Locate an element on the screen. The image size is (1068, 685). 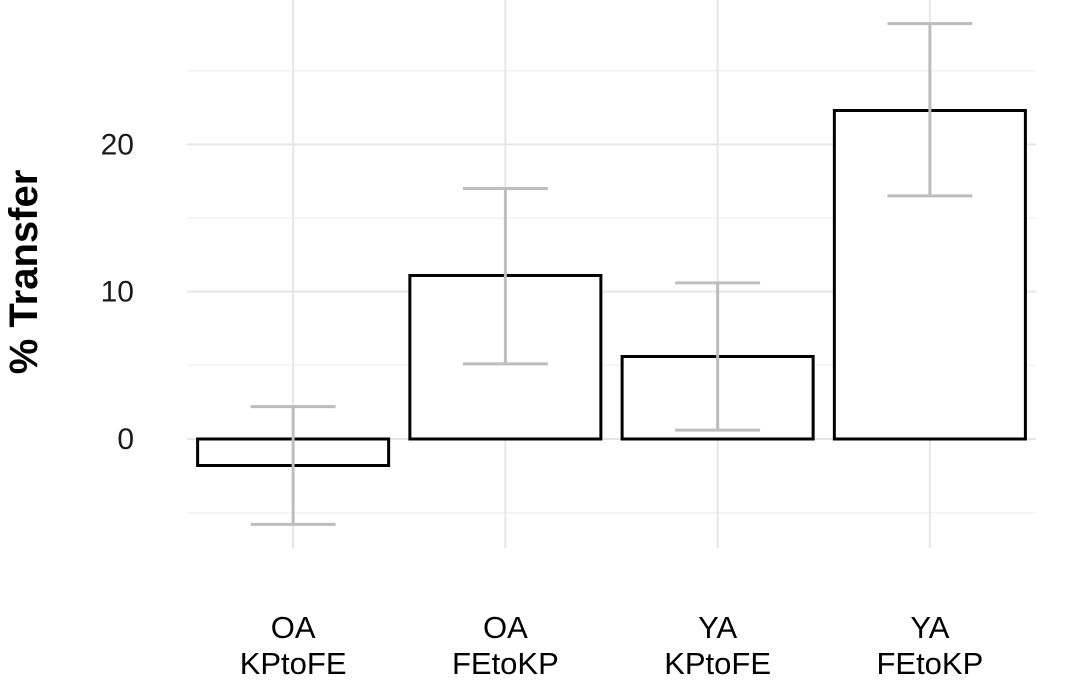
y-tick-label: 10 is located at coordinates (117, 292).